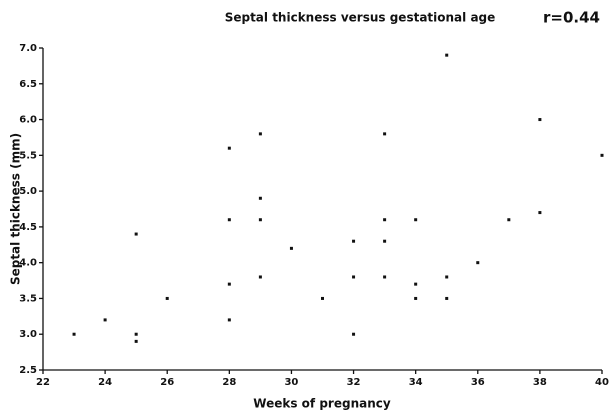 The height and width of the screenshot is (414, 612). Describe the element at coordinates (416, 382) in the screenshot. I see `x-tick-label: 34` at that location.